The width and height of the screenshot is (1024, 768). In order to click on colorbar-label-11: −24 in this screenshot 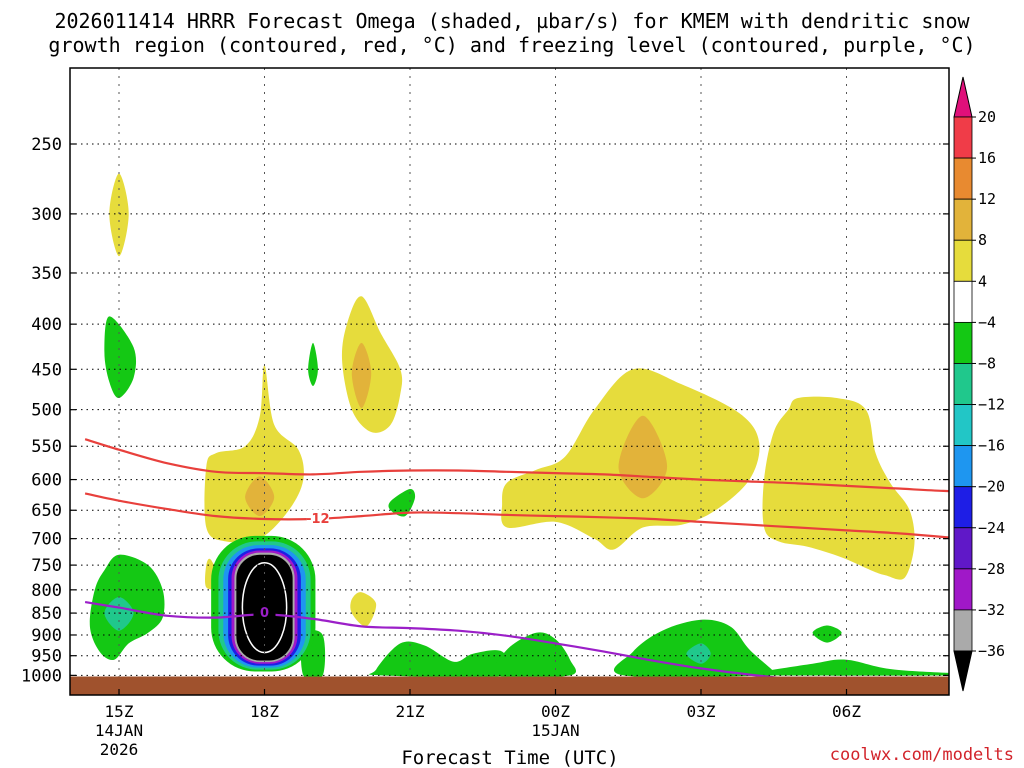, I will do `click(991, 528)`.